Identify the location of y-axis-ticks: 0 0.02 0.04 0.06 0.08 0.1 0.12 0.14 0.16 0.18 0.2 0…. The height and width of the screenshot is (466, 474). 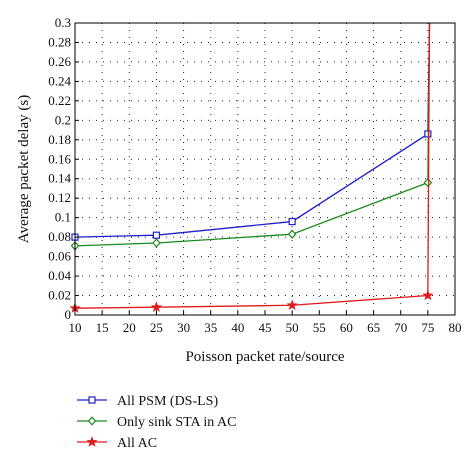
(63, 168).